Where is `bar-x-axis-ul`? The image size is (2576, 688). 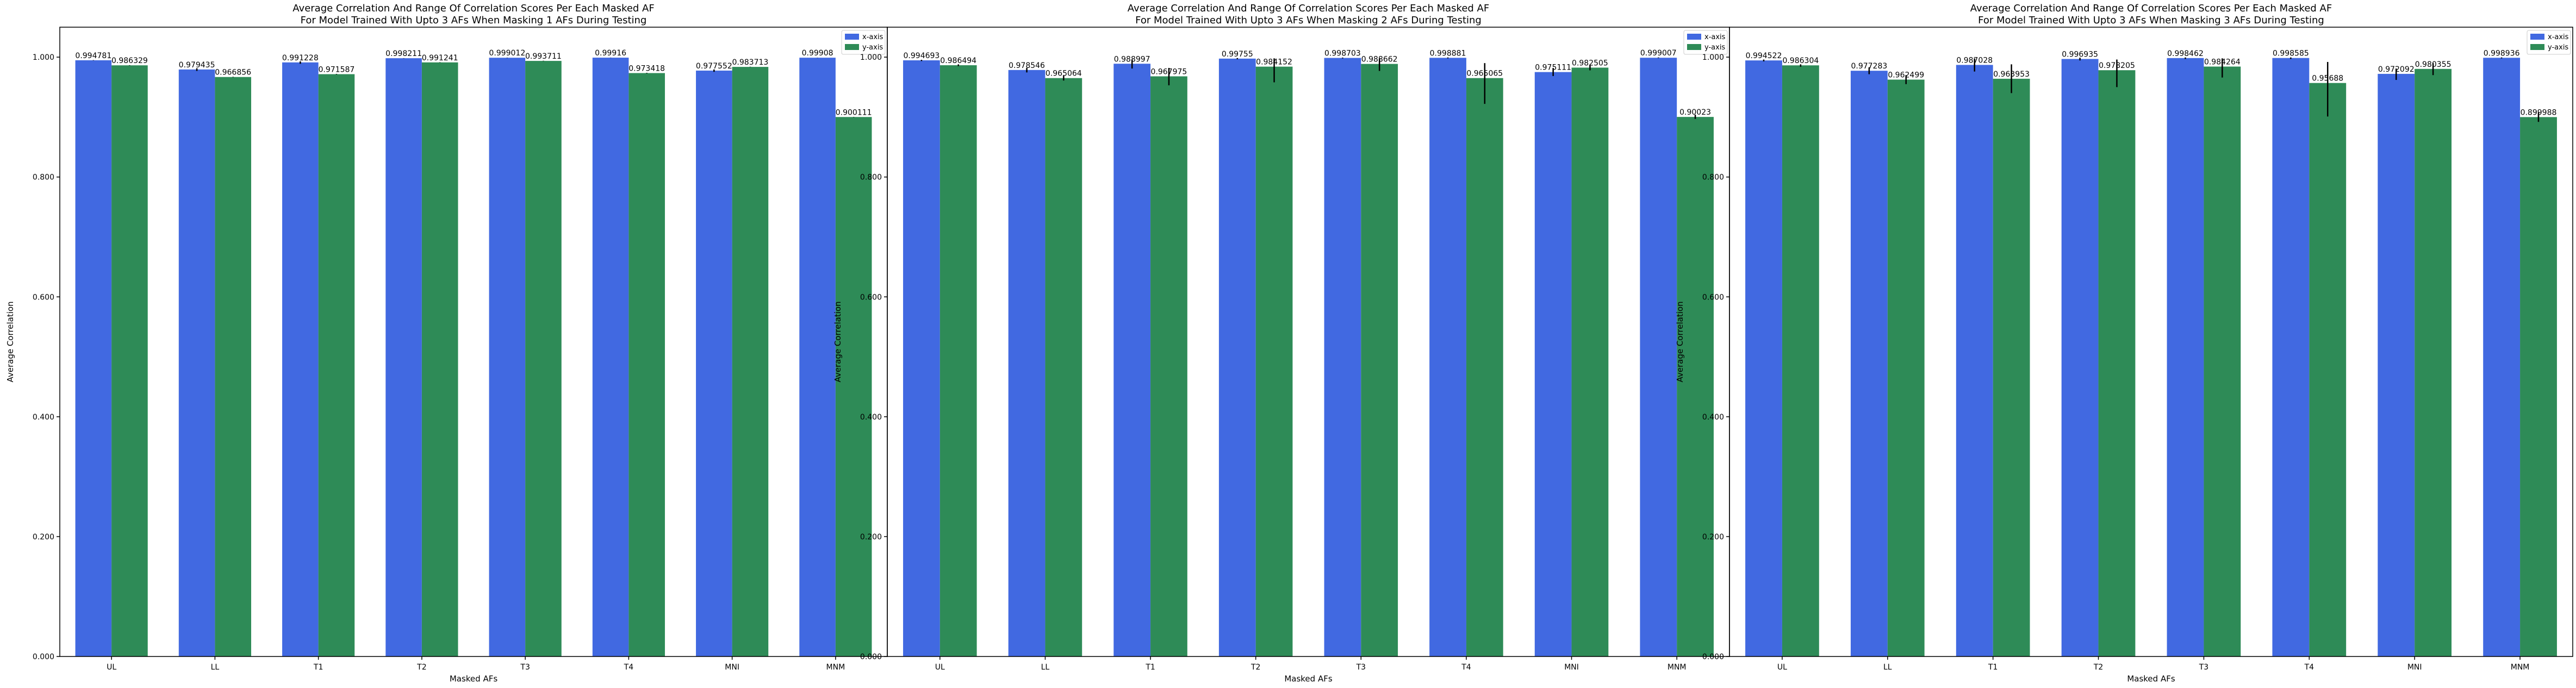
bar-x-axis-ul is located at coordinates (921, 358).